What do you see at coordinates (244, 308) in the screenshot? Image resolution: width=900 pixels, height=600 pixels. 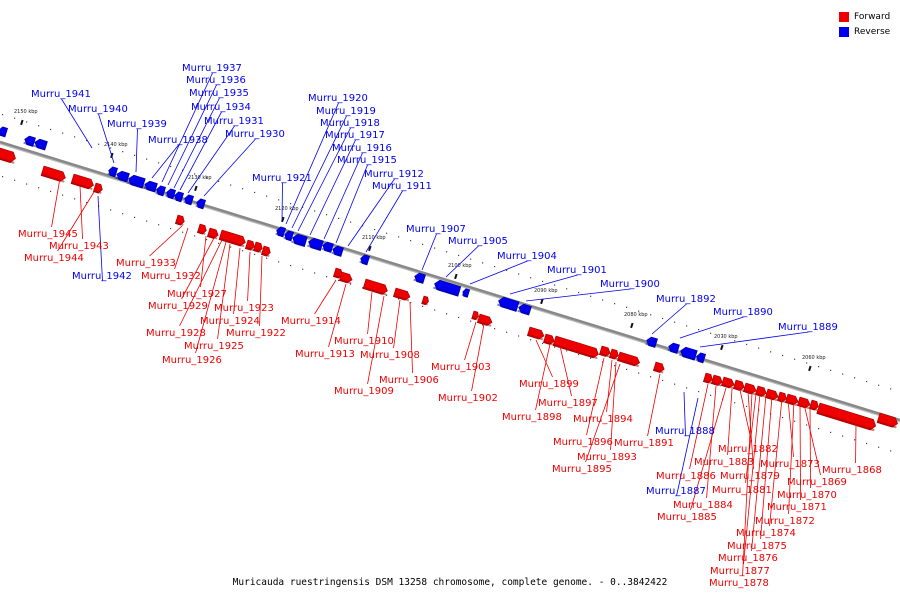 I see `gene-label: Murru_1923` at bounding box center [244, 308].